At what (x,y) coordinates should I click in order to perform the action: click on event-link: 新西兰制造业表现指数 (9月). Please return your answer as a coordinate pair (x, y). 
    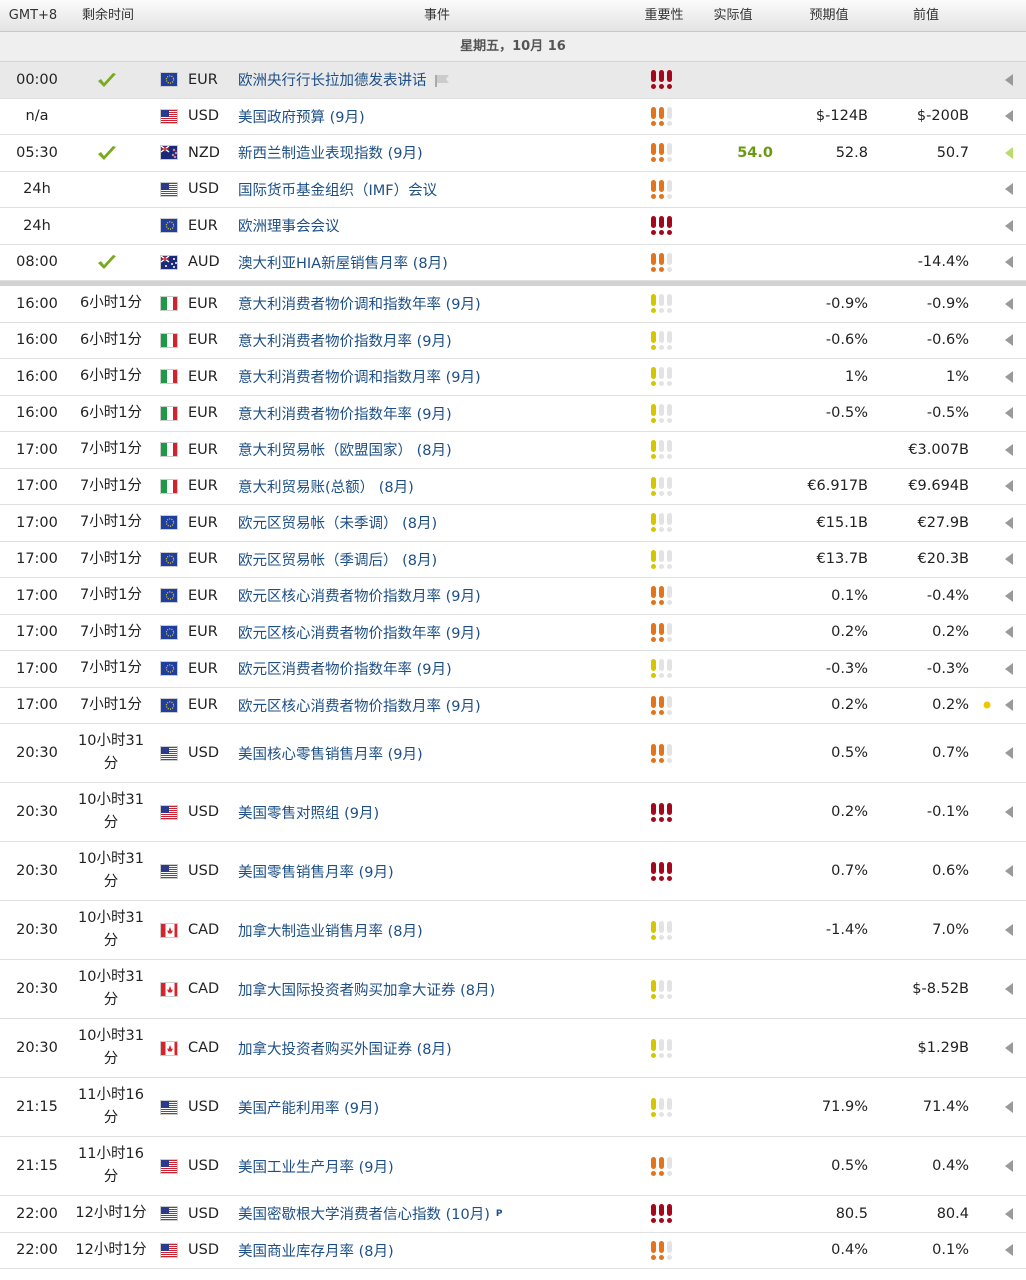
    Looking at the image, I should click on (330, 154).